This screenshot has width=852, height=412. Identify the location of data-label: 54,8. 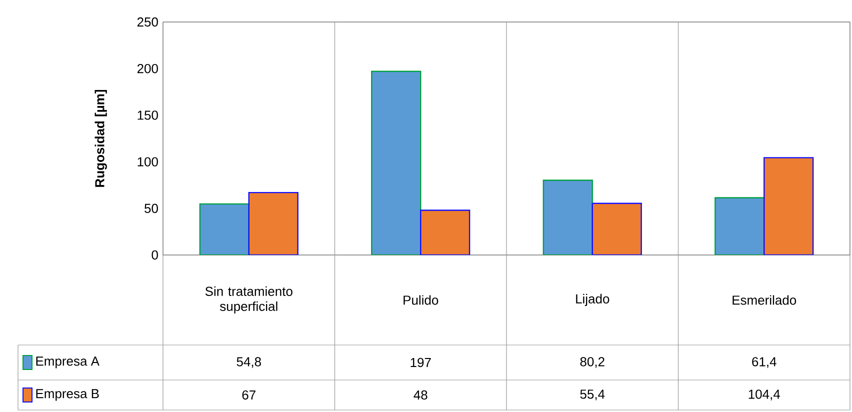
(248, 362).